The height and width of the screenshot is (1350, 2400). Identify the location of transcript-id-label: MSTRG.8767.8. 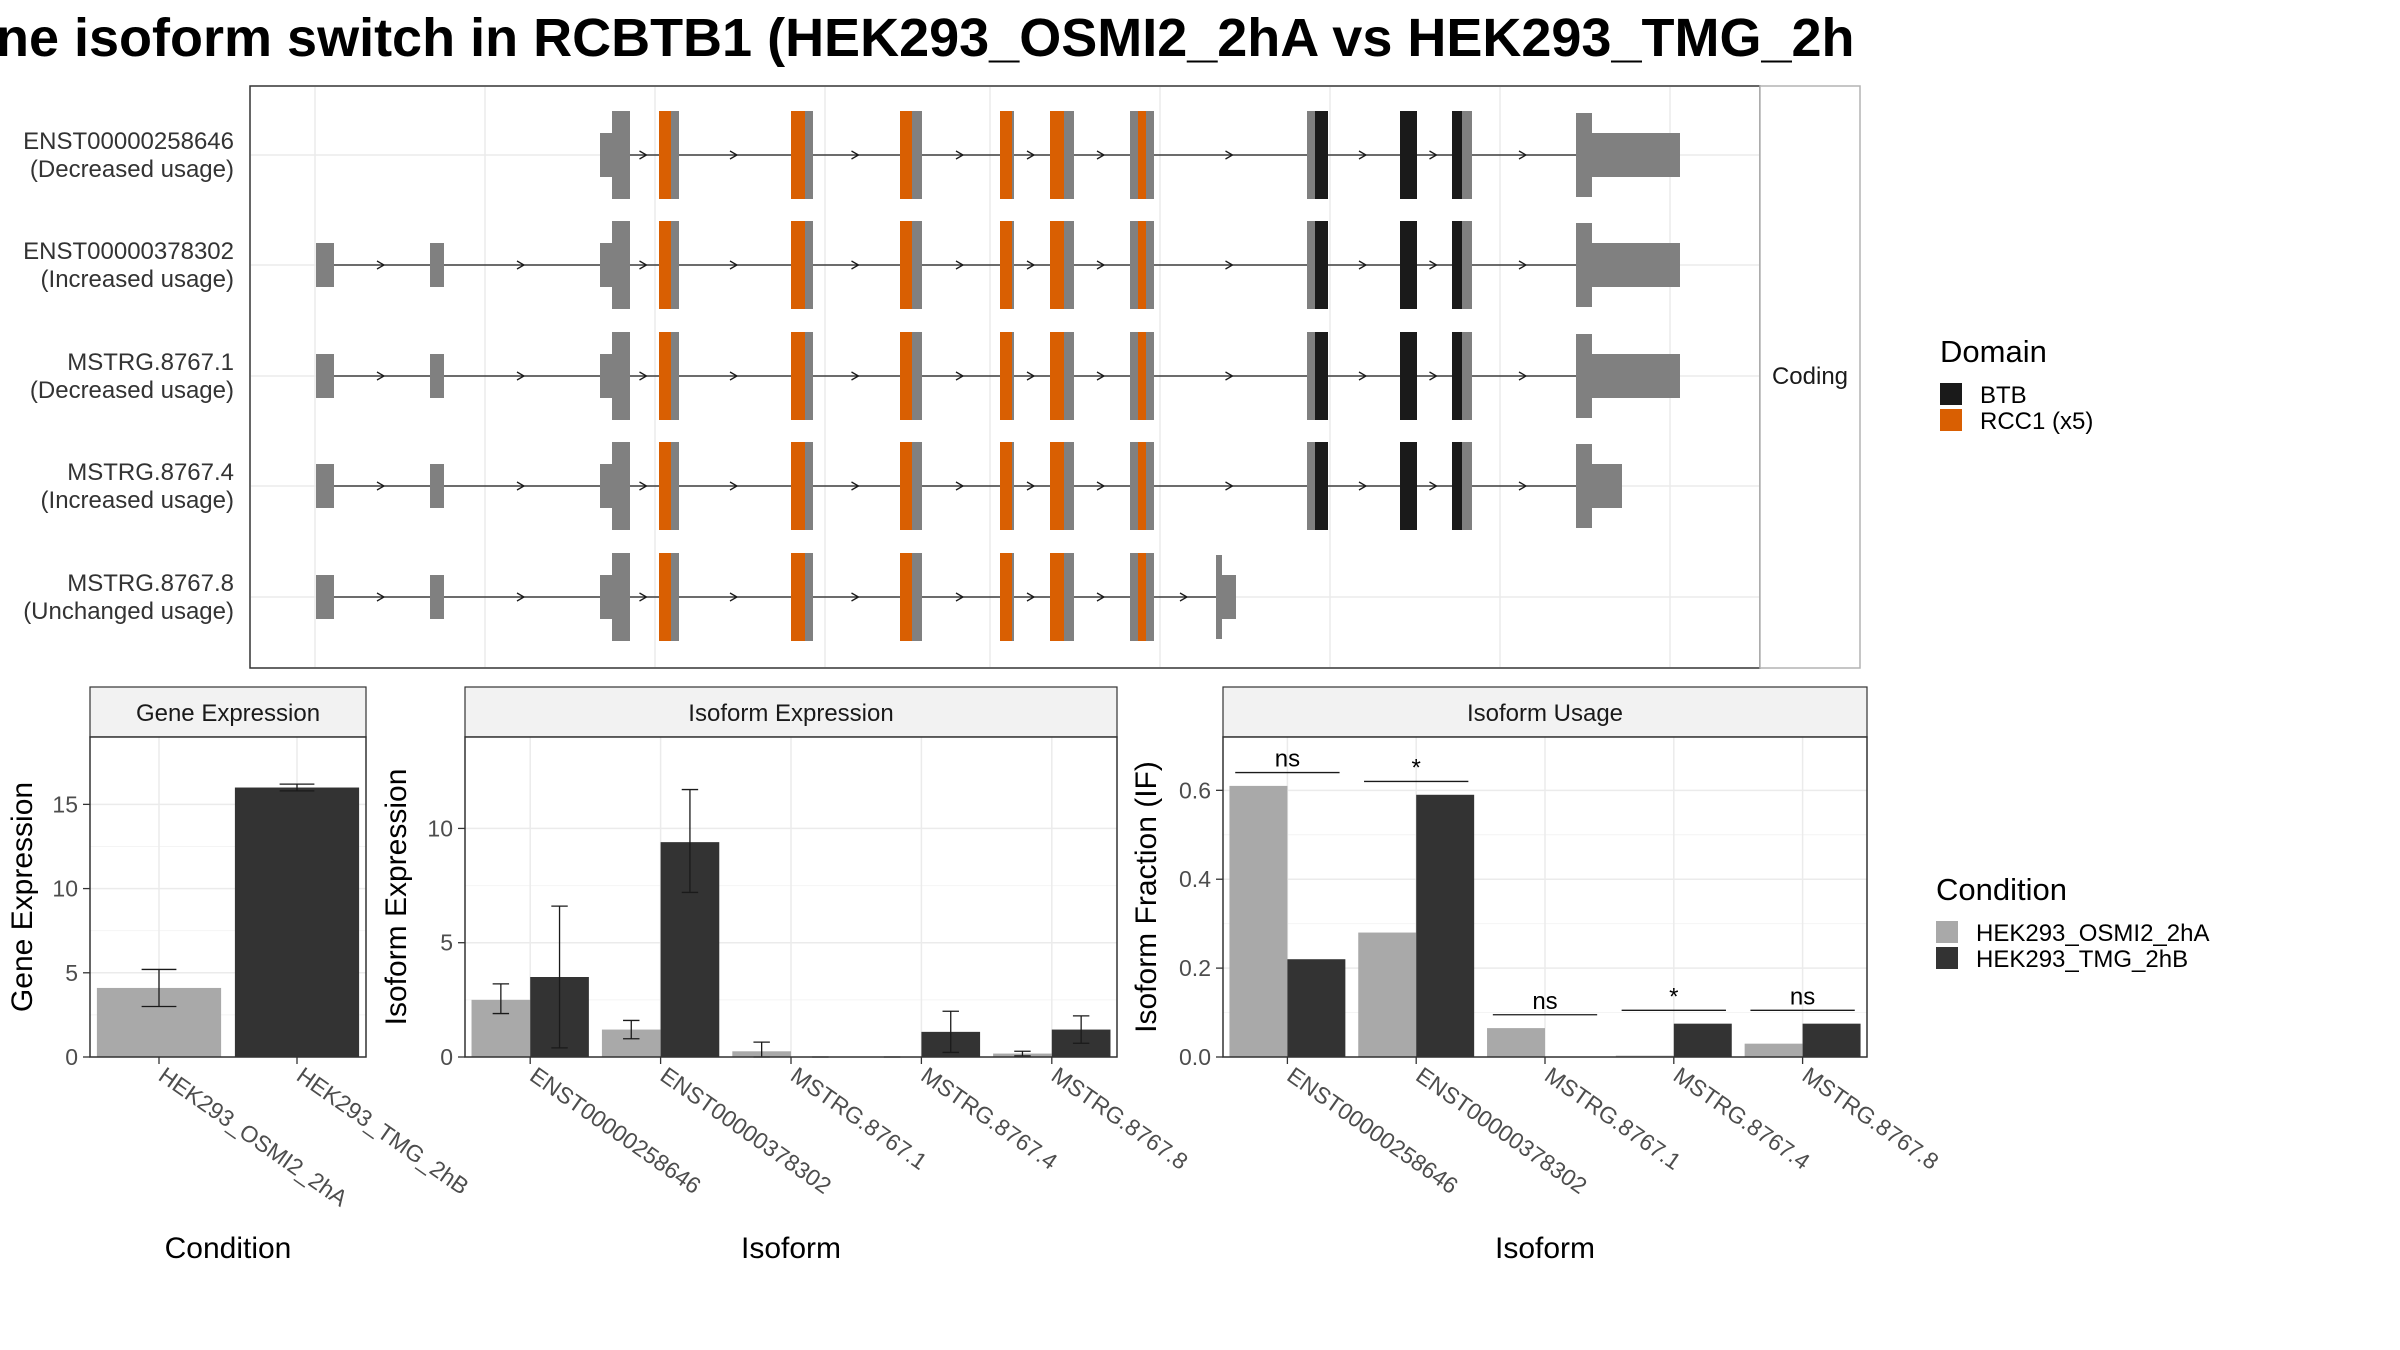
(150, 583).